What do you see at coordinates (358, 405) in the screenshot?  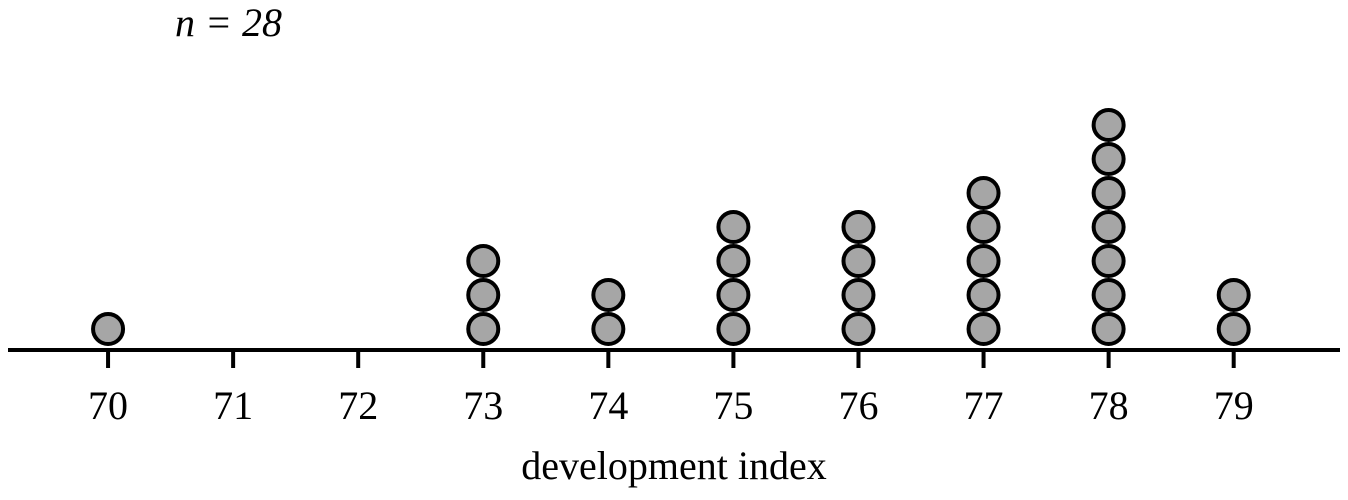 I see `x-tick-label: 72` at bounding box center [358, 405].